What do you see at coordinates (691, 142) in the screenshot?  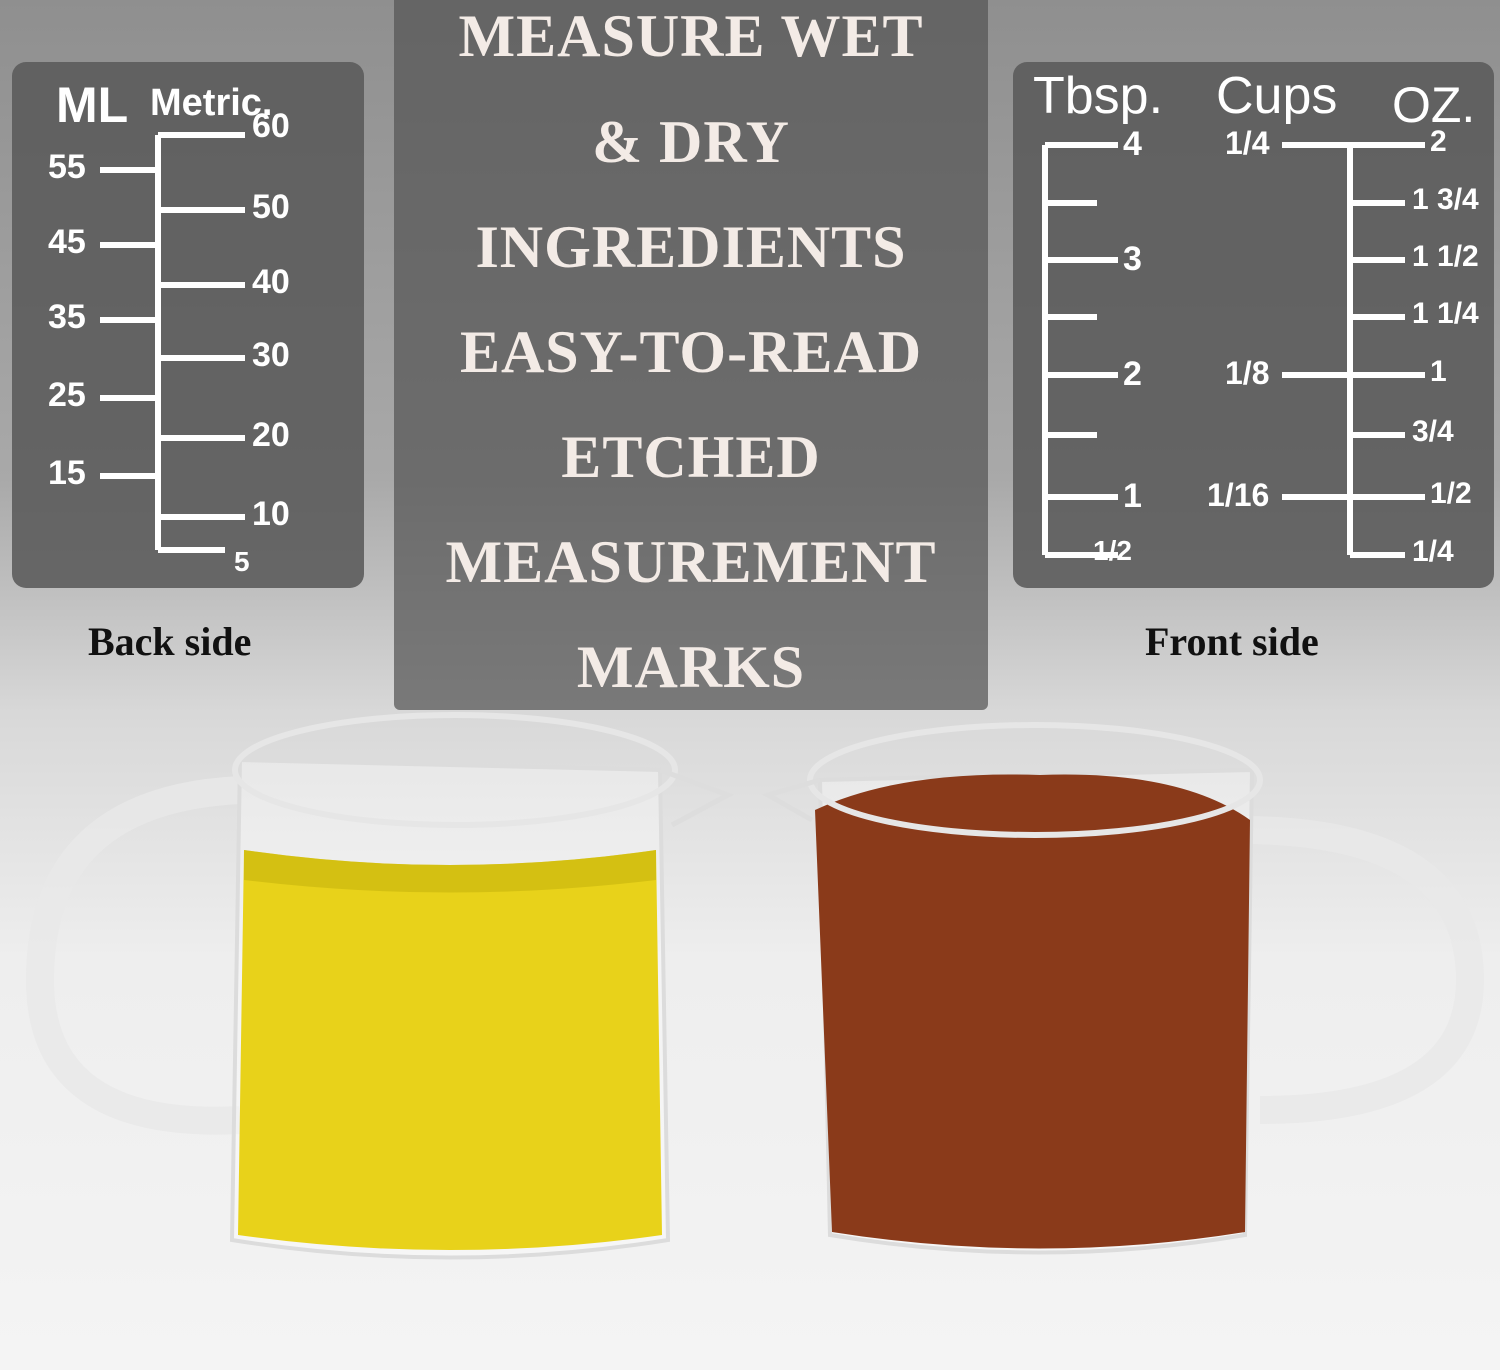 I see `headline-line: & DRY` at bounding box center [691, 142].